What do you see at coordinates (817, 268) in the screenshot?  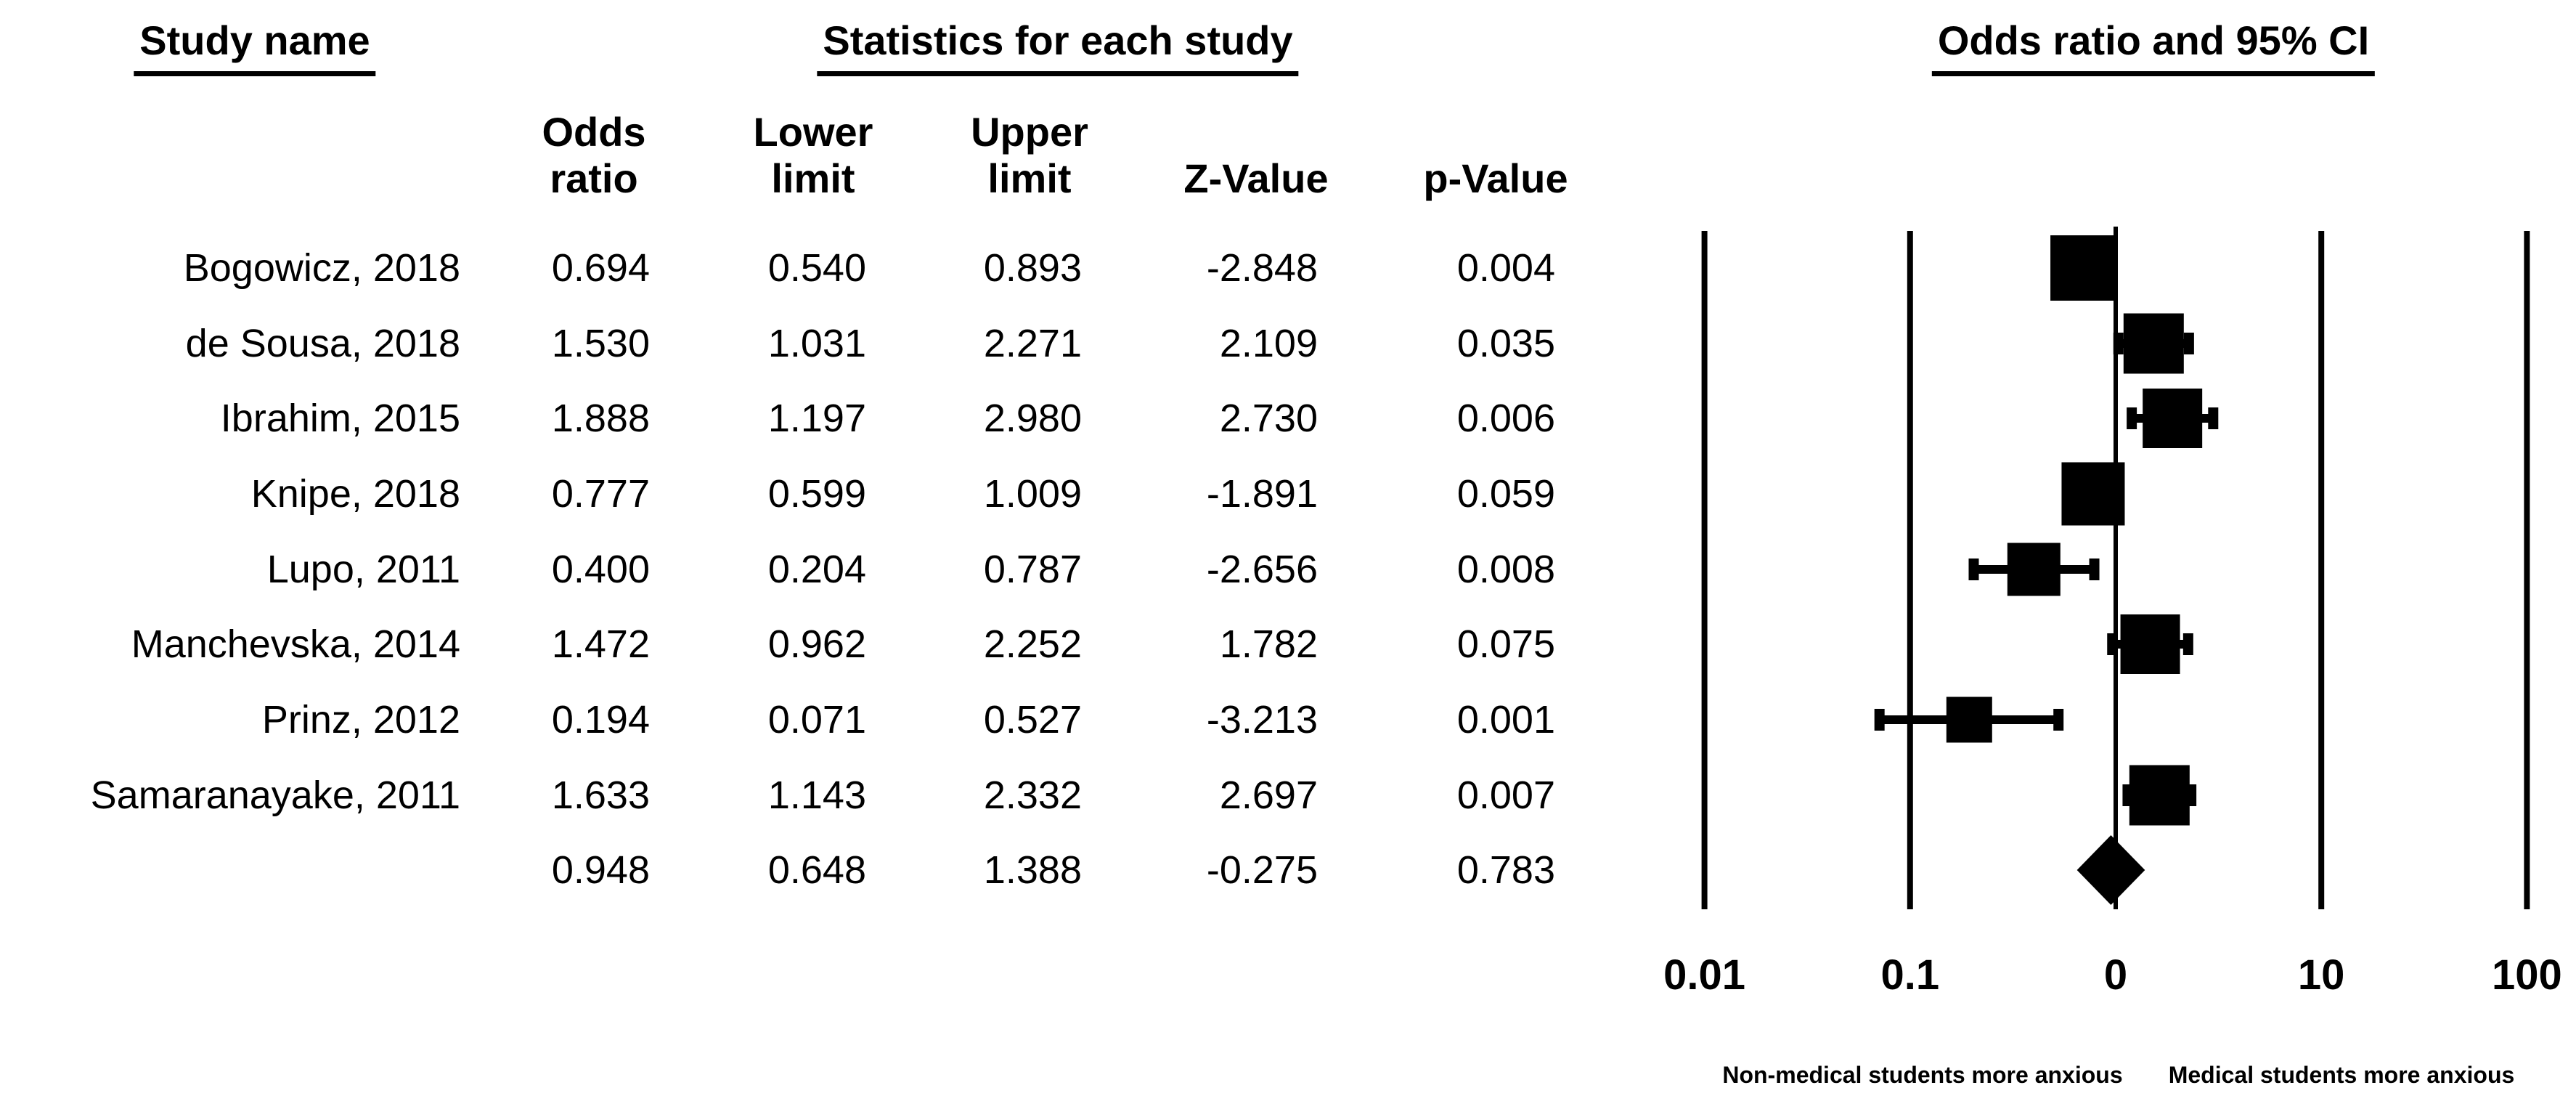 I see `lower-limit-cell: 0.540` at bounding box center [817, 268].